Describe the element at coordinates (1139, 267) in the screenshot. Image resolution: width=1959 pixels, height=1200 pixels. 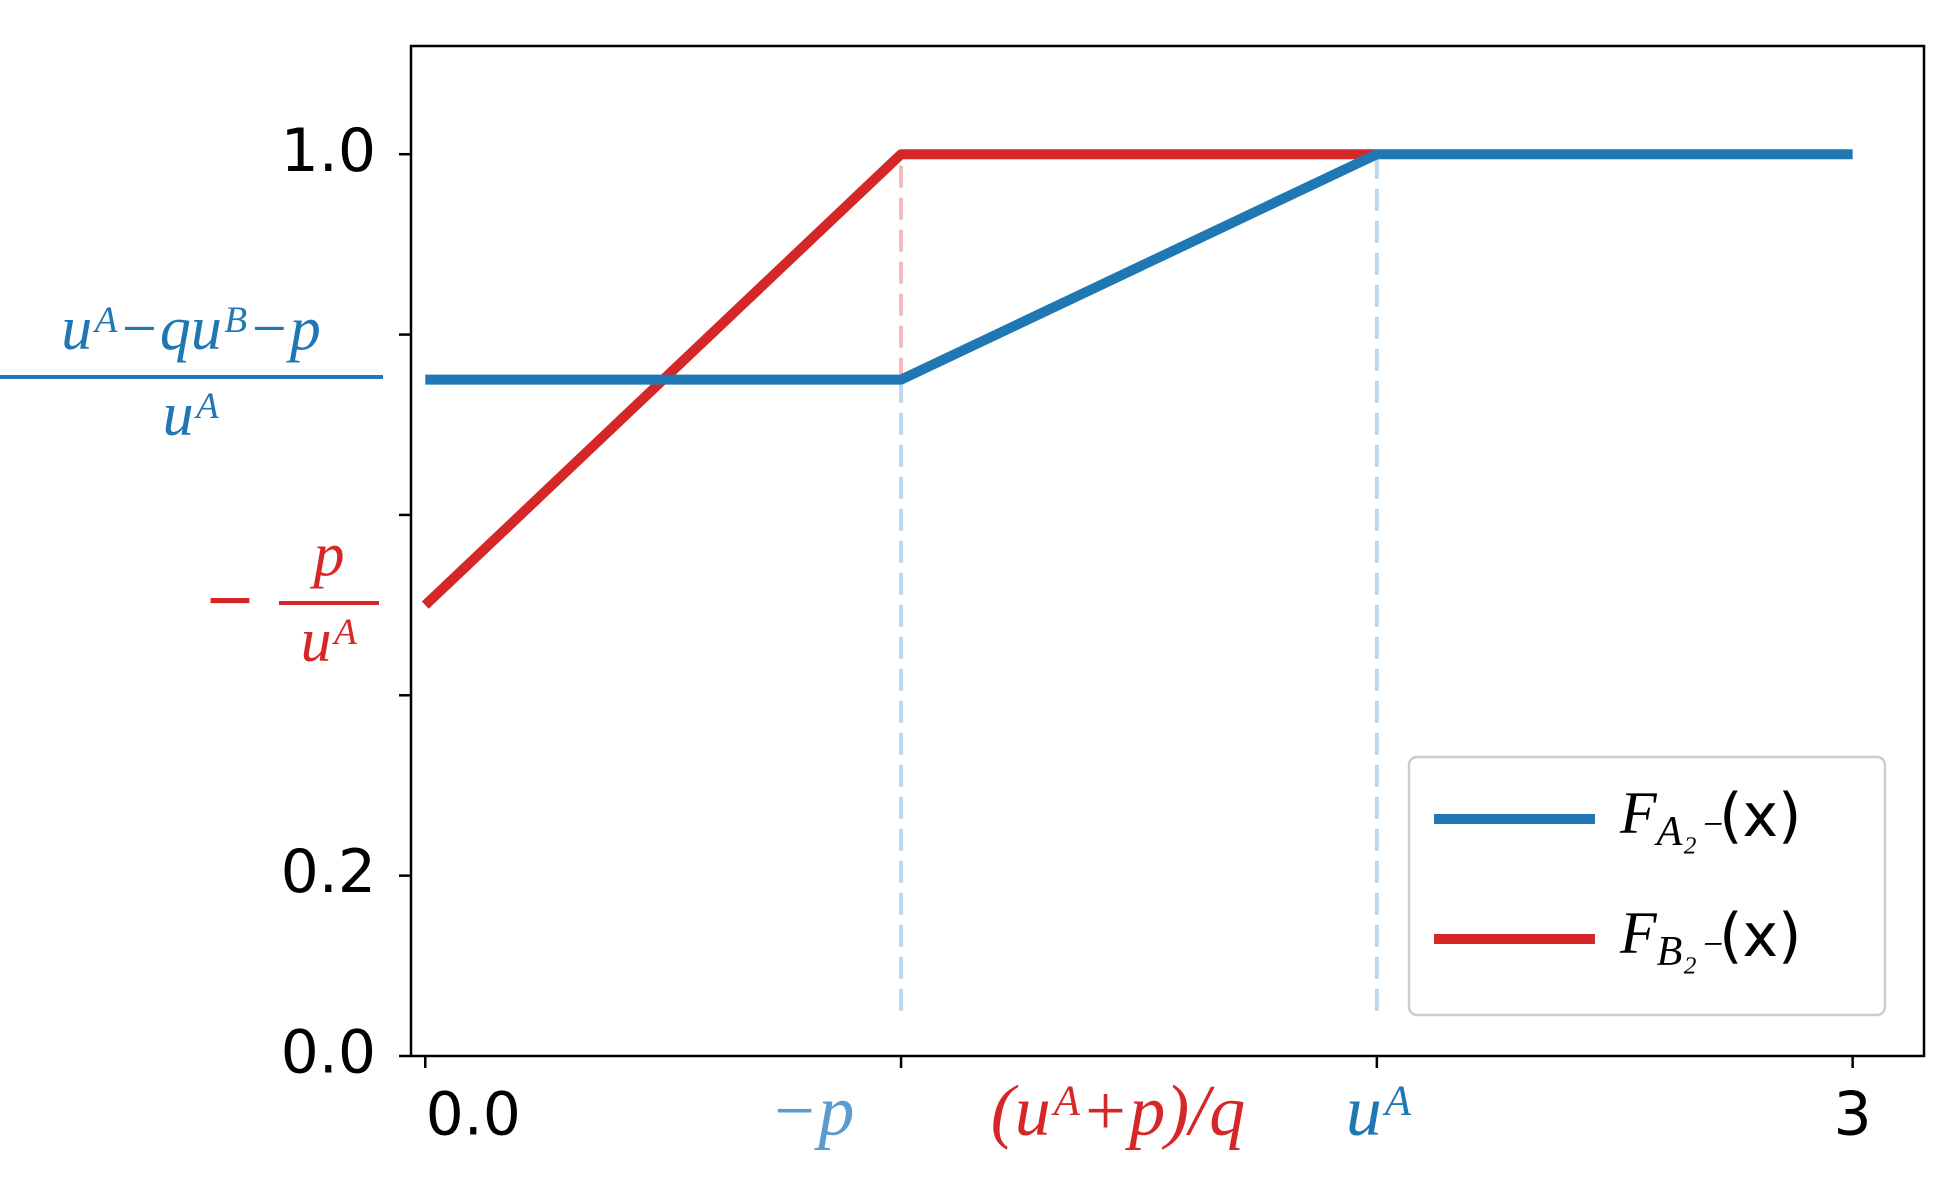
I see `line` at that location.